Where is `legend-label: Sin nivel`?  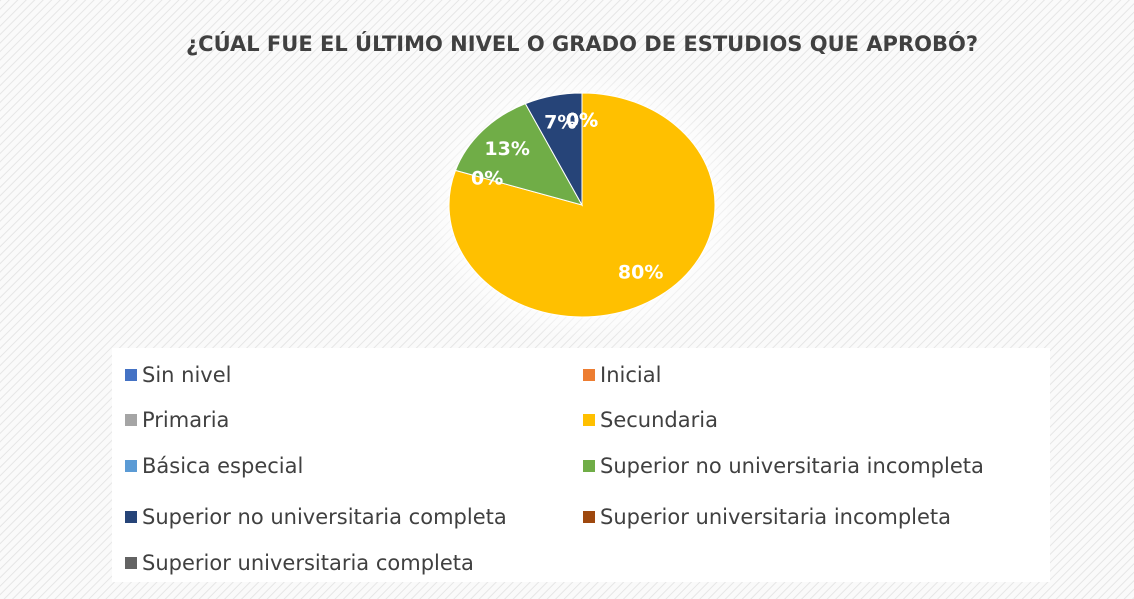 legend-label: Sin nivel is located at coordinates (186, 375).